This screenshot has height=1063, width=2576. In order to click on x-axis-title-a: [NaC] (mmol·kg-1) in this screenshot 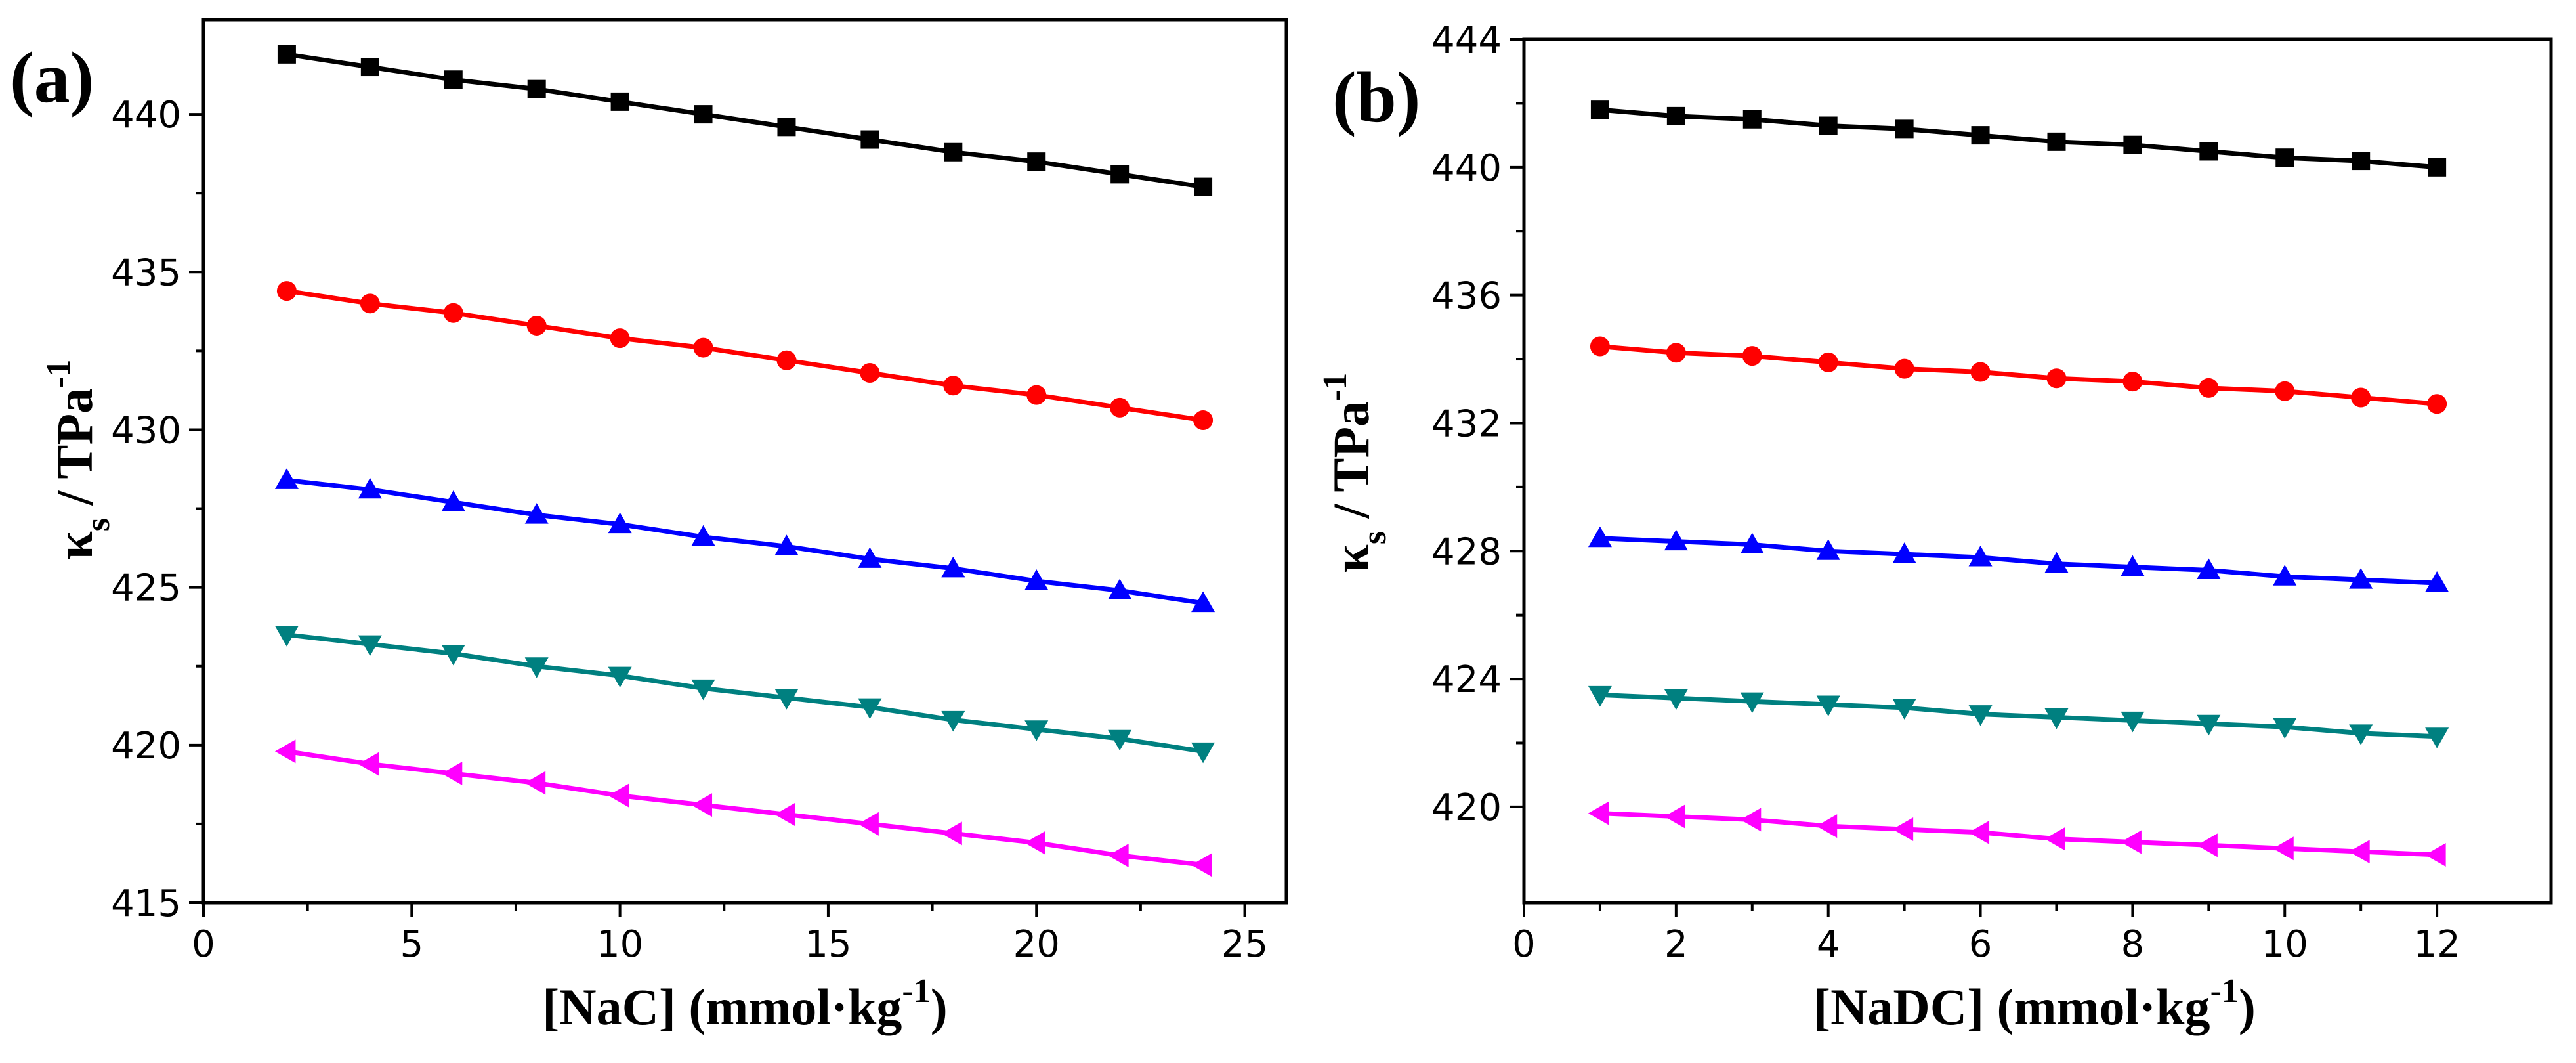, I will do `click(744, 1003)`.